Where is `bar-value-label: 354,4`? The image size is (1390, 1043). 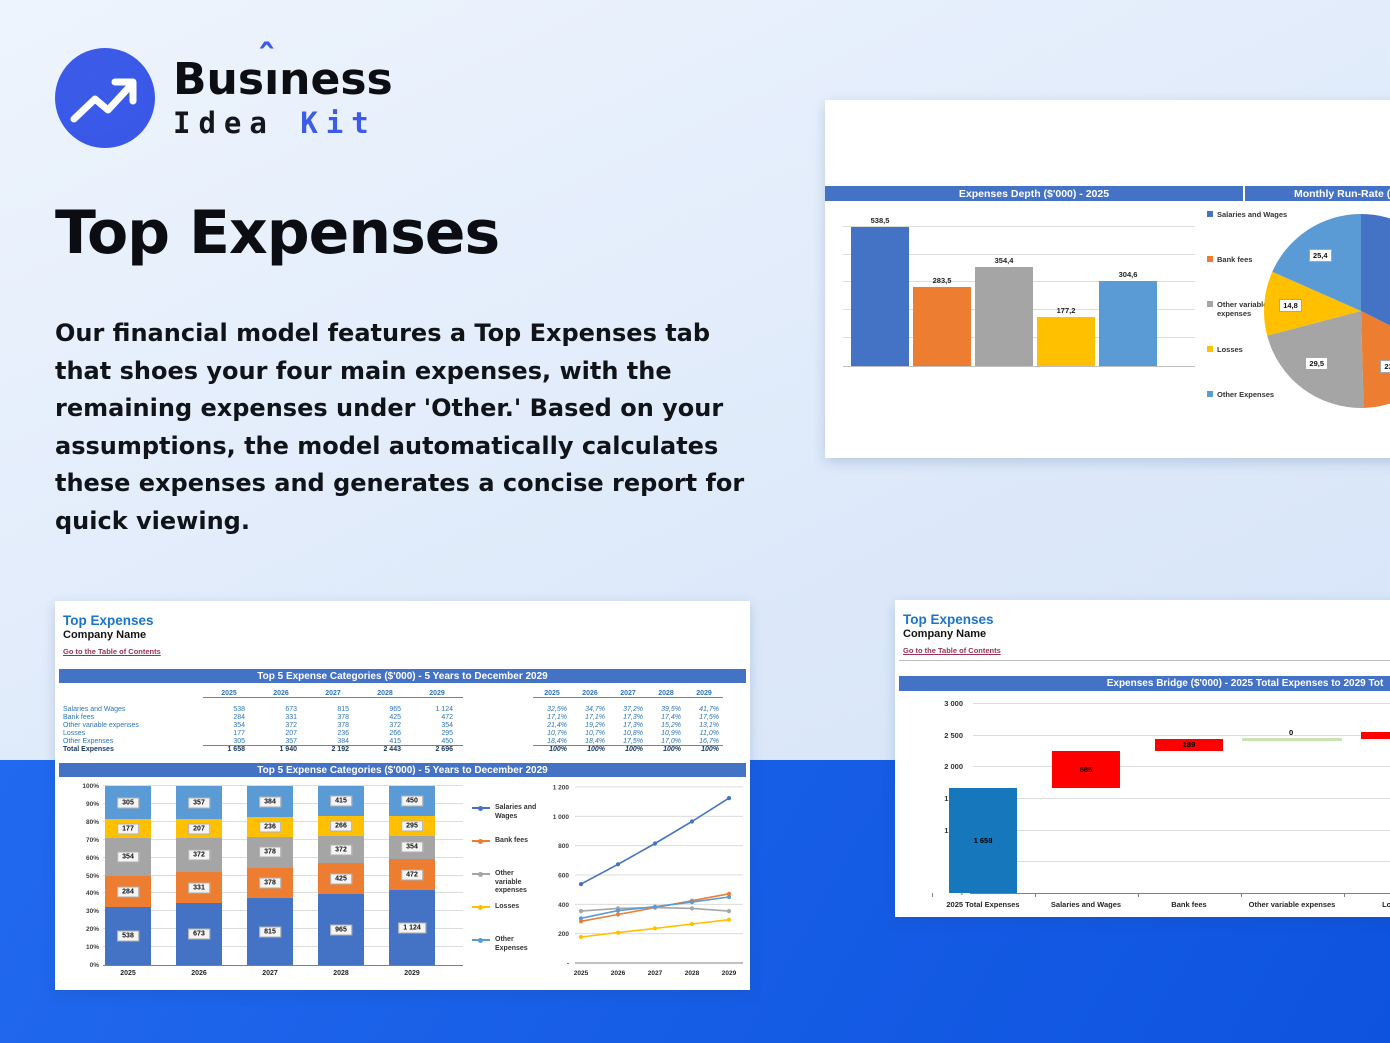 bar-value-label: 354,4 is located at coordinates (1004, 261).